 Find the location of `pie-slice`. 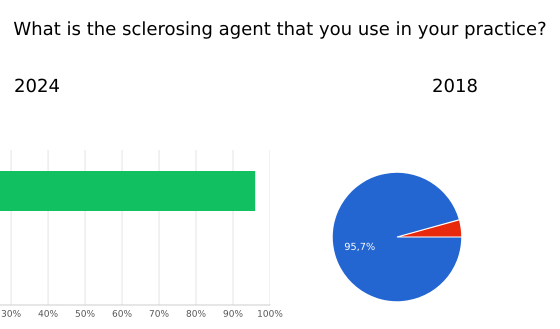

pie-slice is located at coordinates (397, 237).